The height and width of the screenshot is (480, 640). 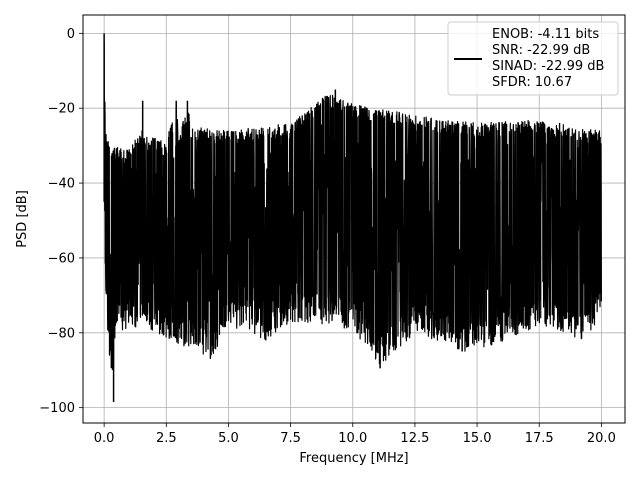 I want to click on x-tick-label: 17.5, so click(x=539, y=438).